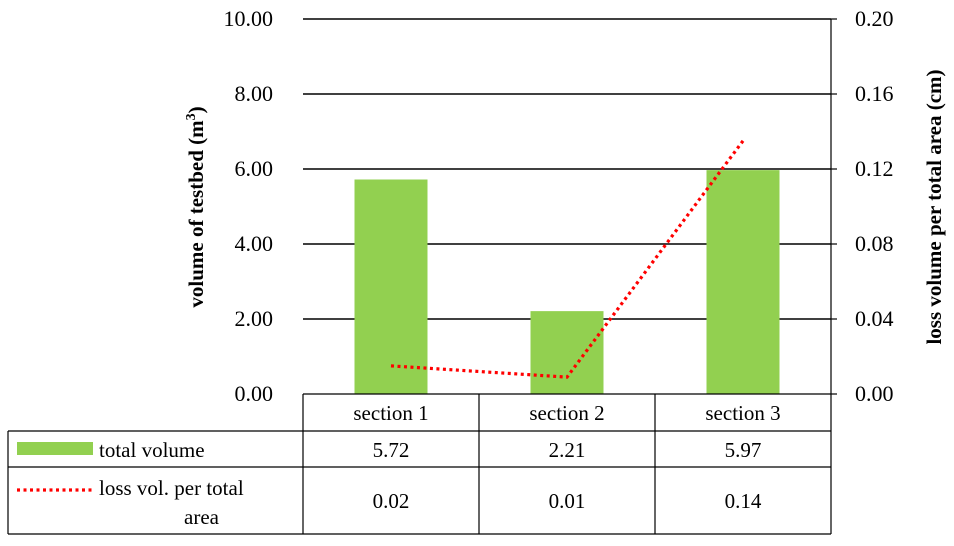 The height and width of the screenshot is (546, 954). What do you see at coordinates (567, 450) in the screenshot?
I see `data-label: 2.21` at bounding box center [567, 450].